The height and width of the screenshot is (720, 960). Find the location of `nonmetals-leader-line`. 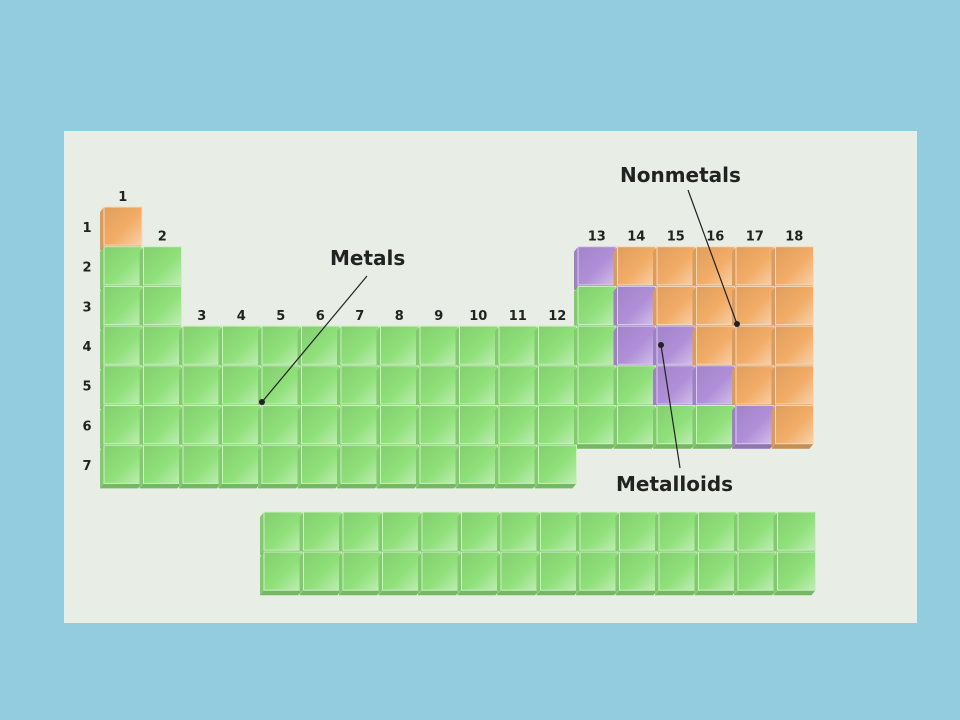

nonmetals-leader-line is located at coordinates (713, 258).